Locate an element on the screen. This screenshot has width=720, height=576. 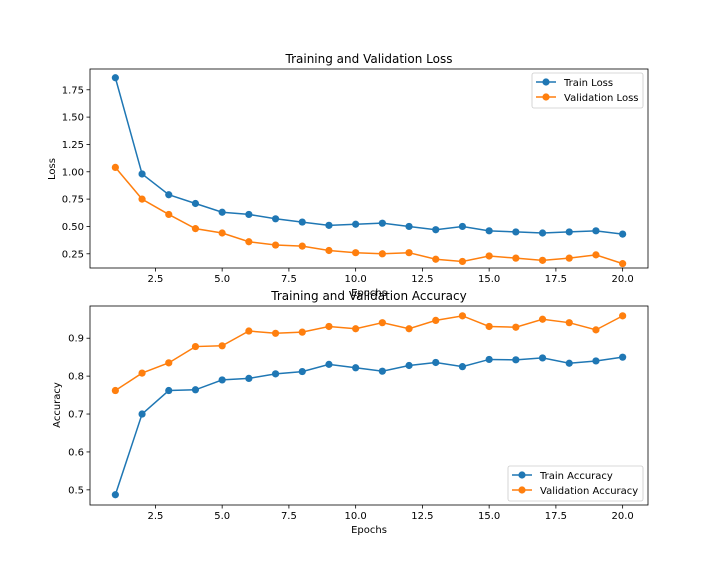
loss-legend-validation-label: Validation Loss is located at coordinates (601, 98).